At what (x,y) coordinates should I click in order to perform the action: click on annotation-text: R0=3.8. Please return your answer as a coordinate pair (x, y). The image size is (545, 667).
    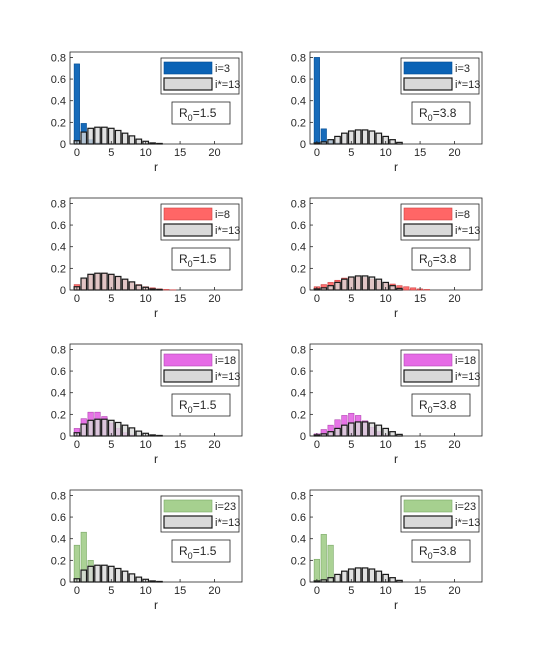
    Looking at the image, I should click on (438, 114).